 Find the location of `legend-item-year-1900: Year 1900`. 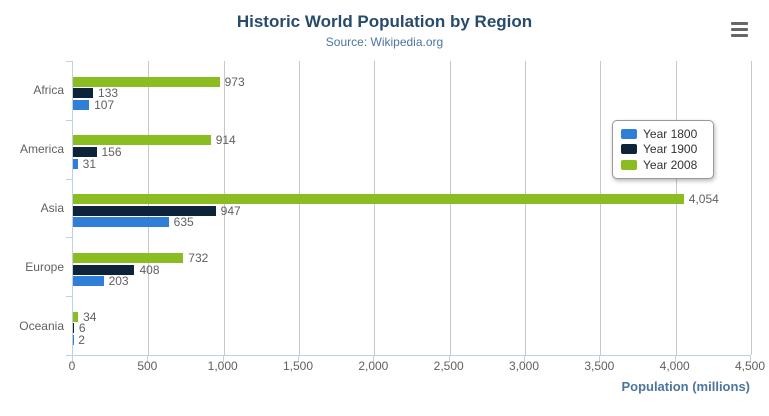

legend-item-year-1900: Year 1900 is located at coordinates (665, 150).